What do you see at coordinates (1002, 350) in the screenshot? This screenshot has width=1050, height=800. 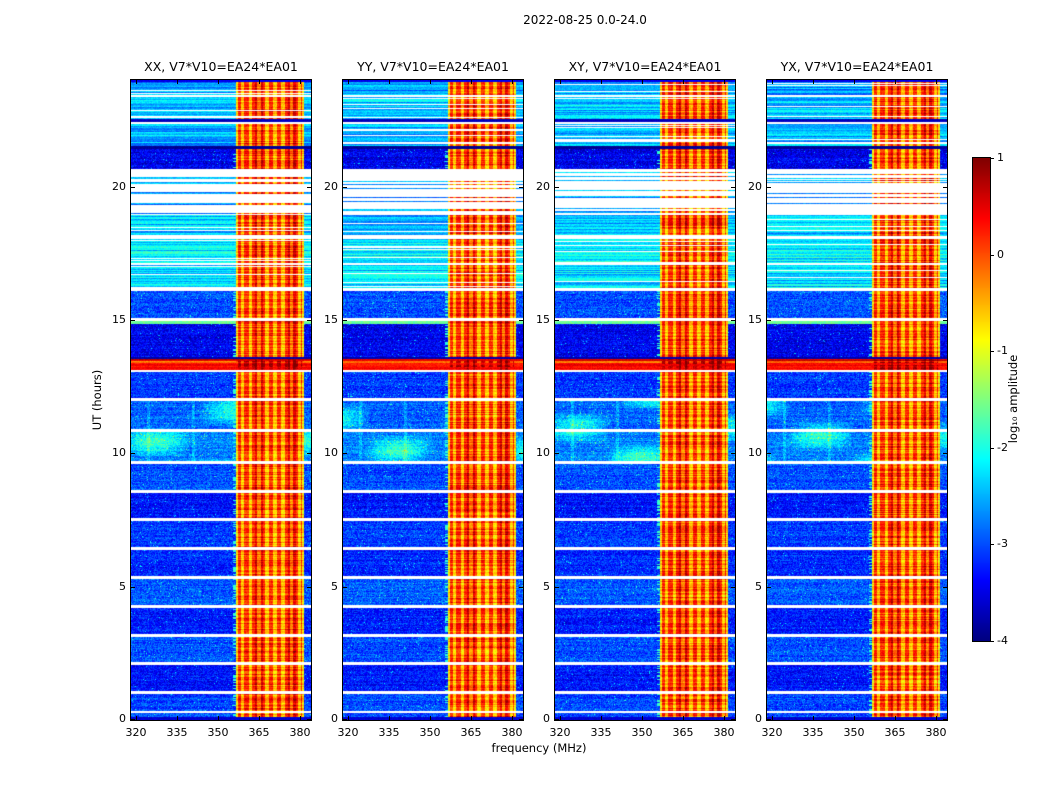 I see `colorbar-tick-label: -1` at bounding box center [1002, 350].